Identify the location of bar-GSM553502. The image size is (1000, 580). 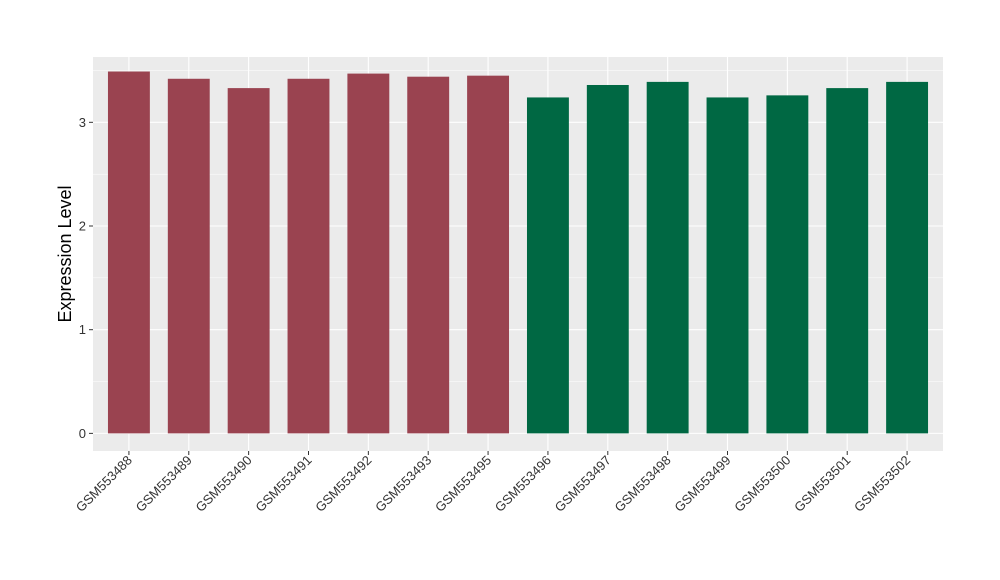
(907, 257).